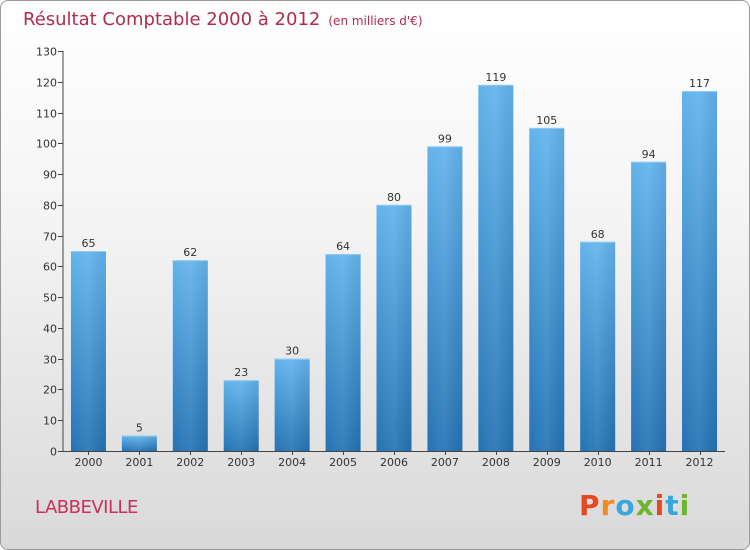  I want to click on y-tick-label: 10, so click(50, 421).